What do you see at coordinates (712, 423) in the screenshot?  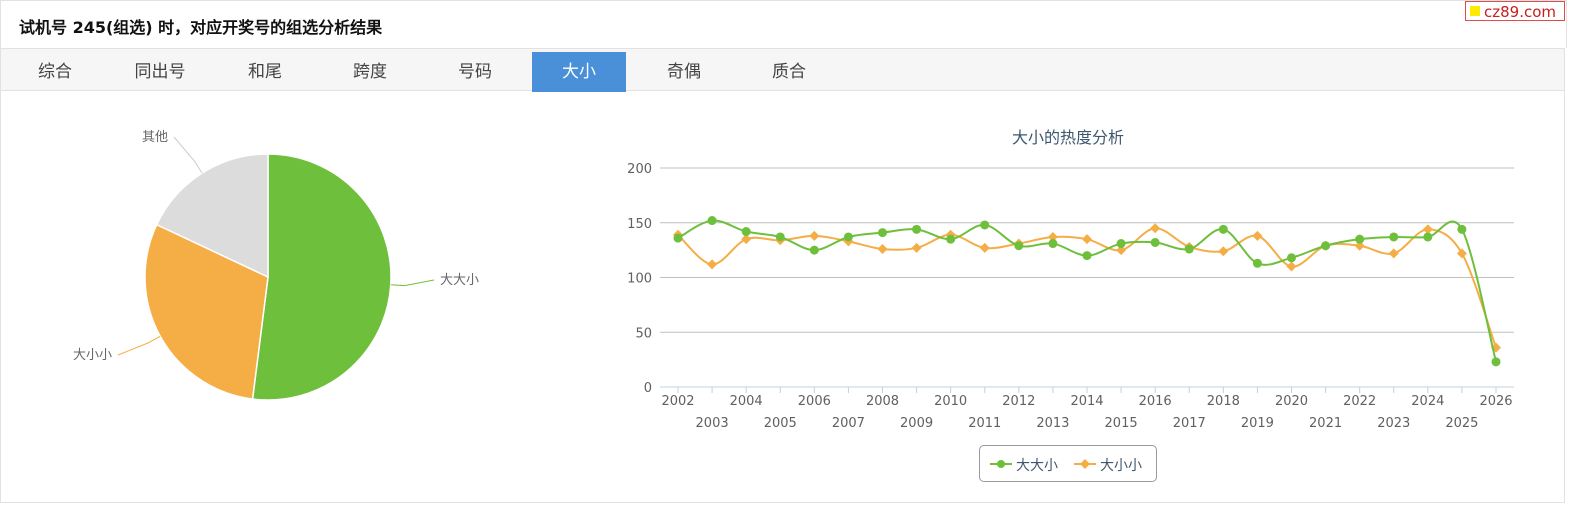 I see `x-tick-label: 2003` at bounding box center [712, 423].